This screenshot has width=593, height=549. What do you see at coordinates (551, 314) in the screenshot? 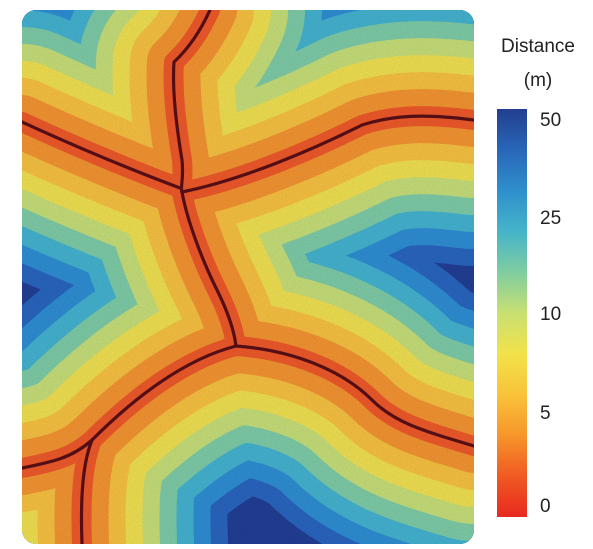
I see `legend-tick-10: 10` at bounding box center [551, 314].